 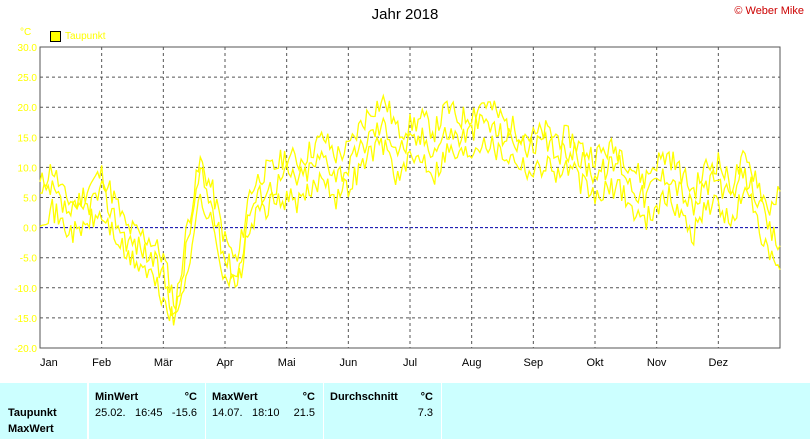 I want to click on legend-label: Taupunkt, so click(x=85, y=36).